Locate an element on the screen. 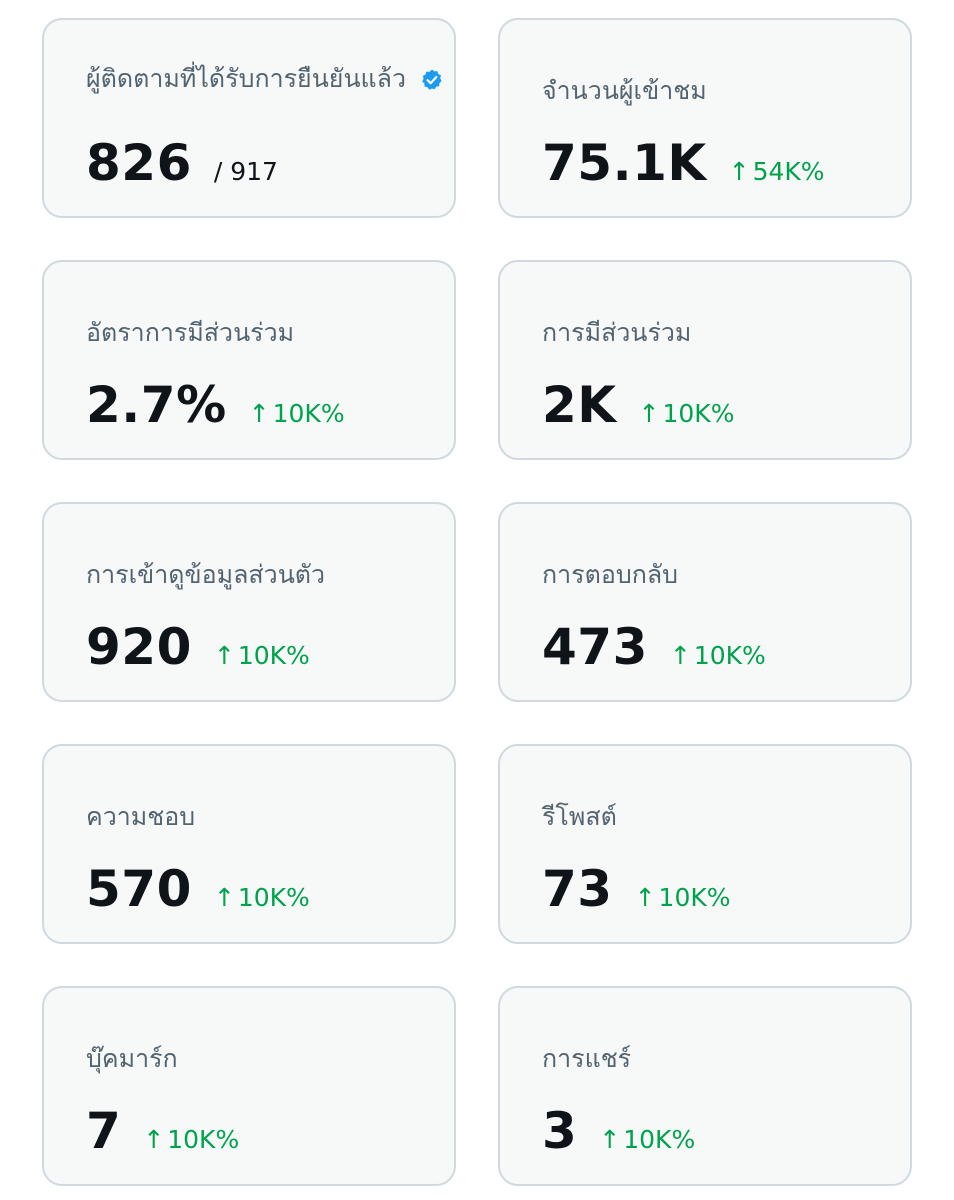  stat-label: ความชอบ is located at coordinates (141, 816).